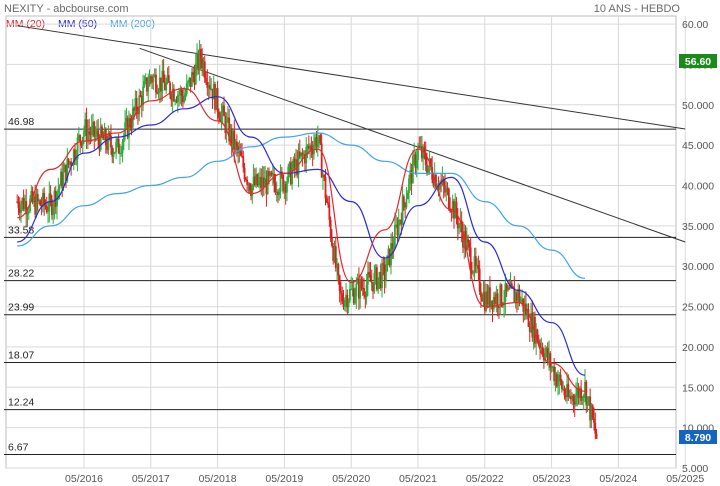 This screenshot has width=720, height=486. What do you see at coordinates (698, 267) in the screenshot?
I see `y-tick-label: 30.000` at bounding box center [698, 267].